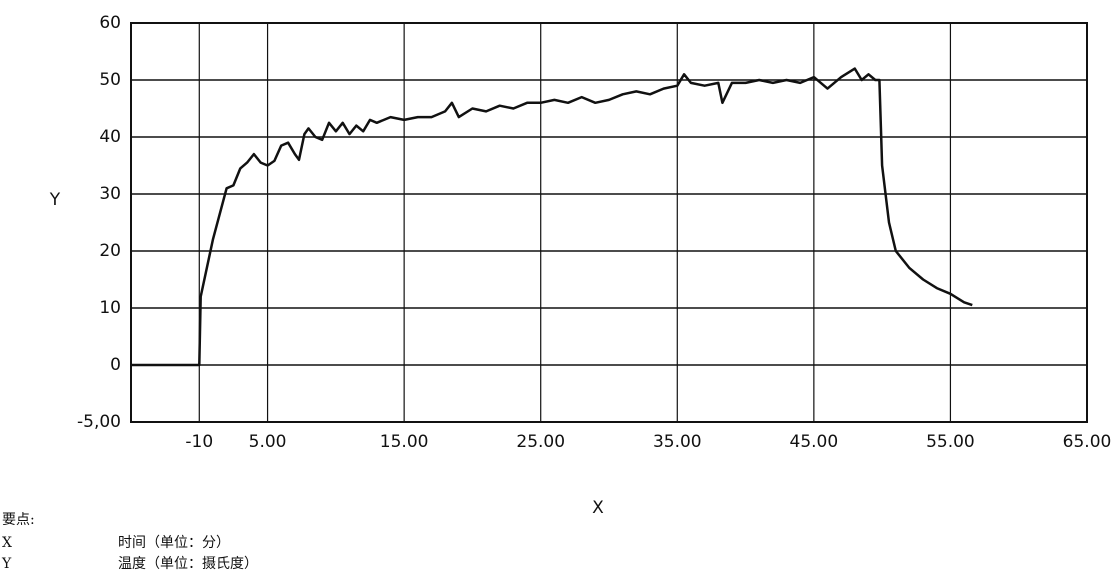 Image resolution: width=1111 pixels, height=575 pixels. I want to click on x-tick-label: 55.00, so click(950, 442).